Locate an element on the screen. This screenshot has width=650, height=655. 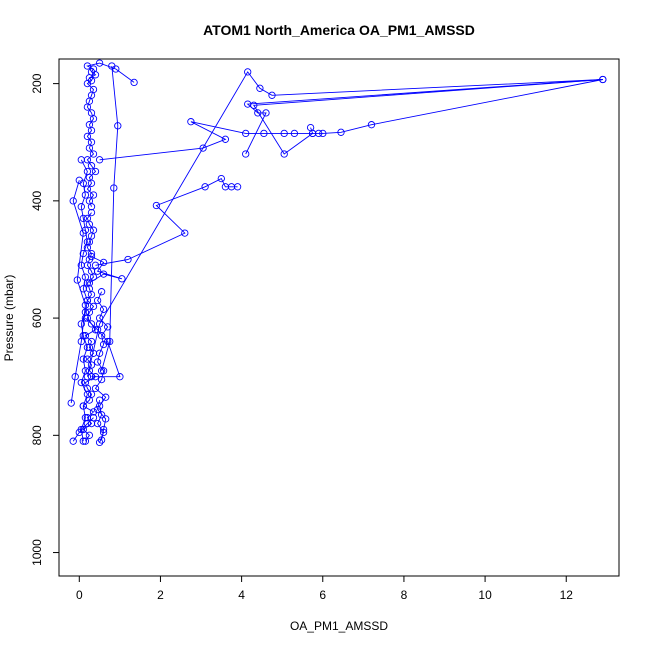
x-axis: 0 2 4 6 8 10 12 is located at coordinates (325, 588).